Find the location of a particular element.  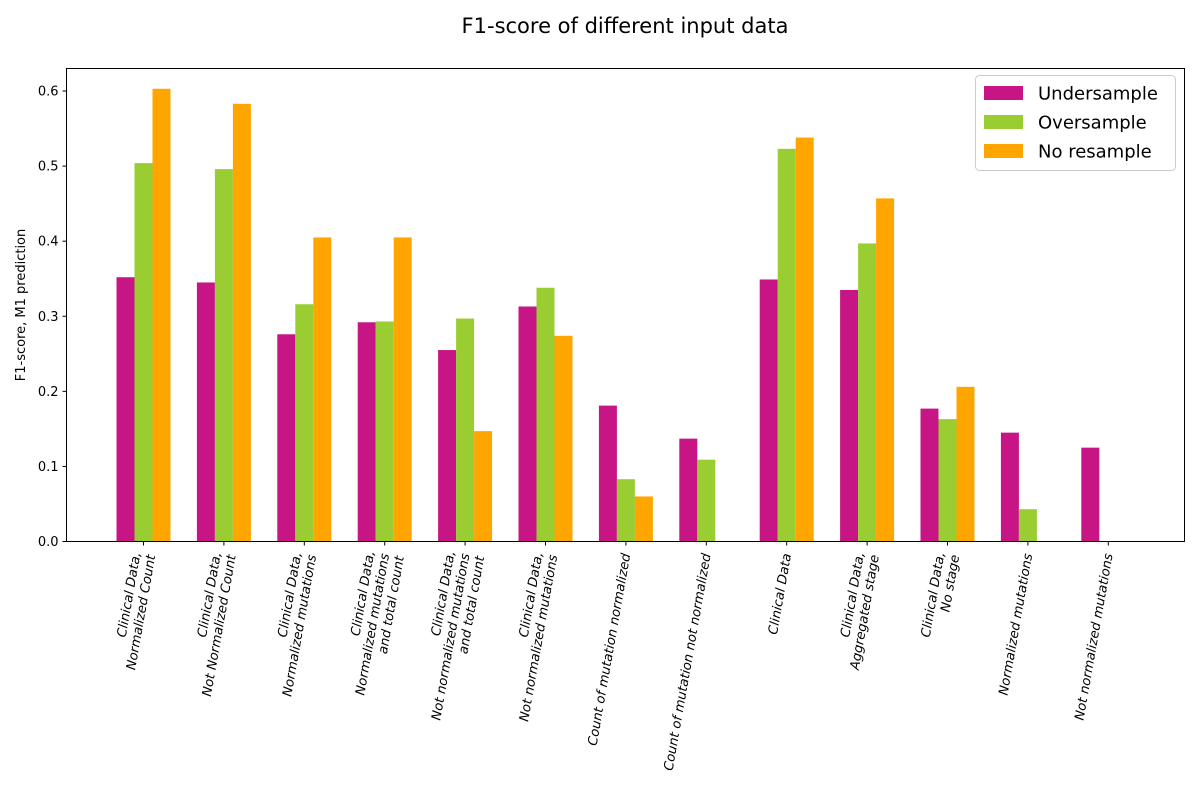

legend: Undersample Oversample No resample is located at coordinates (1075, 123).